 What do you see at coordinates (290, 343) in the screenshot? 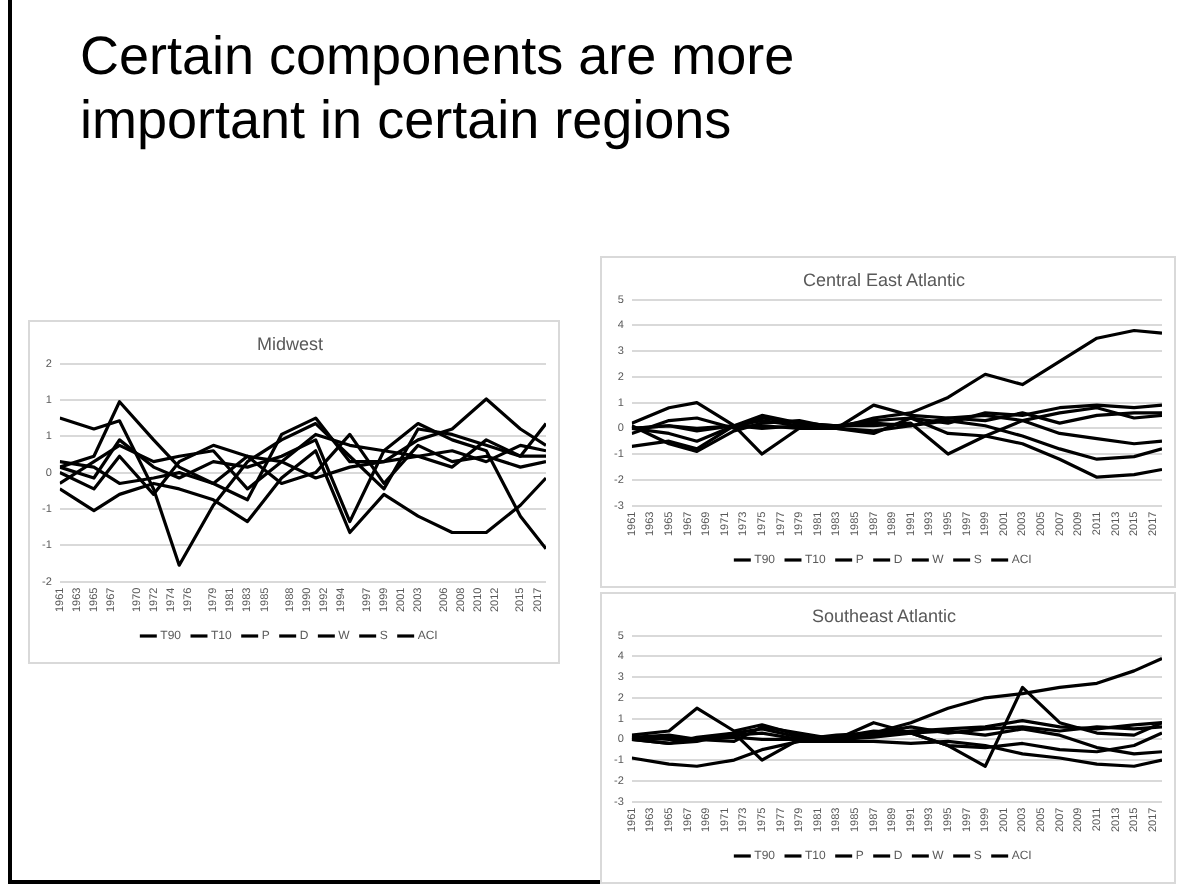
I see `chart-title: Midwest` at bounding box center [290, 343].